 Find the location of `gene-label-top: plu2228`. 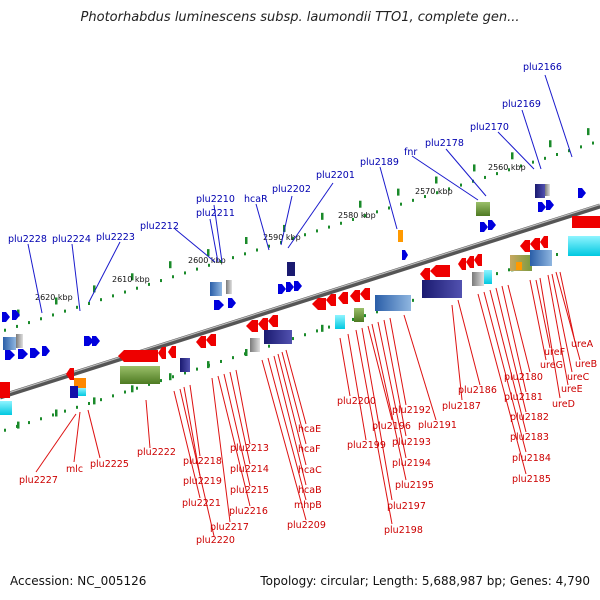

gene-label-top: plu2228 is located at coordinates (27, 239).